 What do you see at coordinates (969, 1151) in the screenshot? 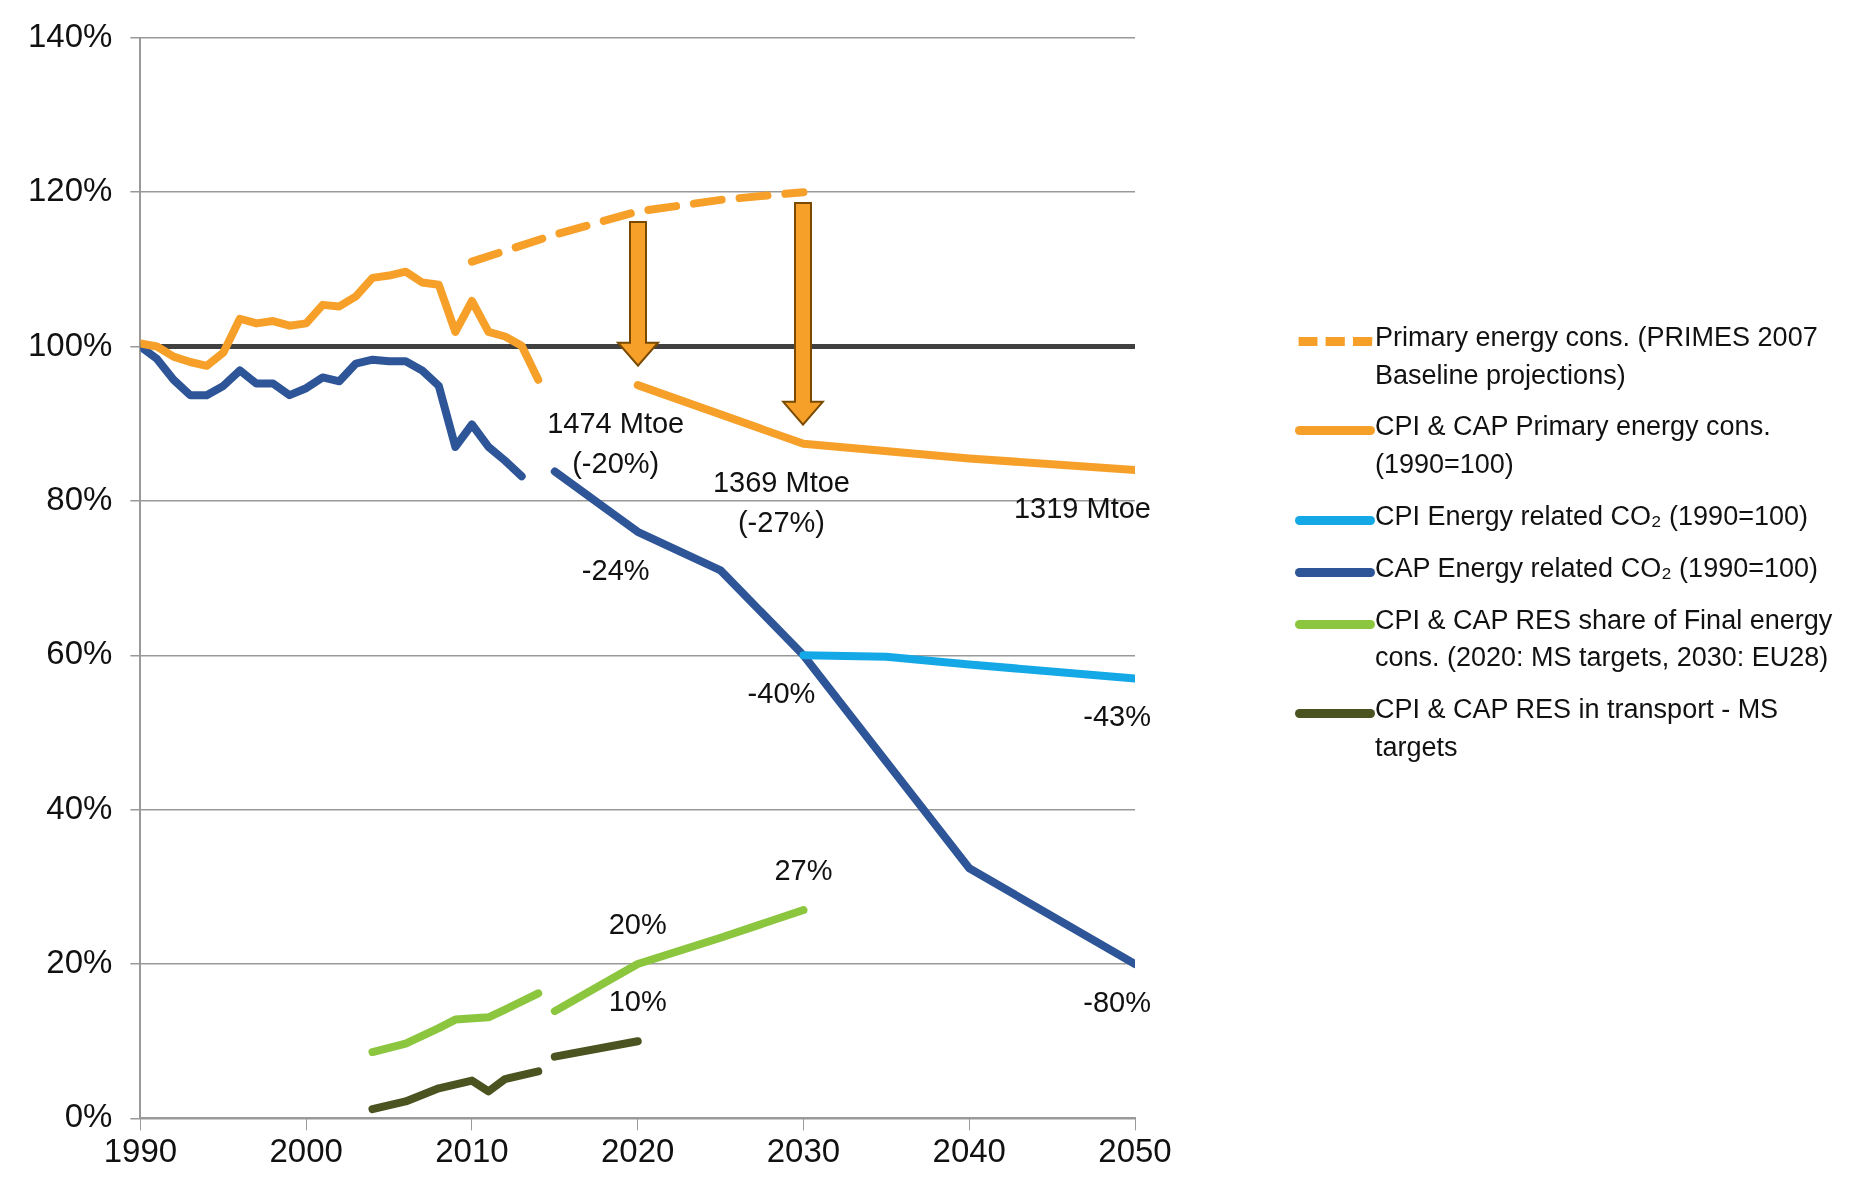
I see `x-tick-label: 2040` at bounding box center [969, 1151].